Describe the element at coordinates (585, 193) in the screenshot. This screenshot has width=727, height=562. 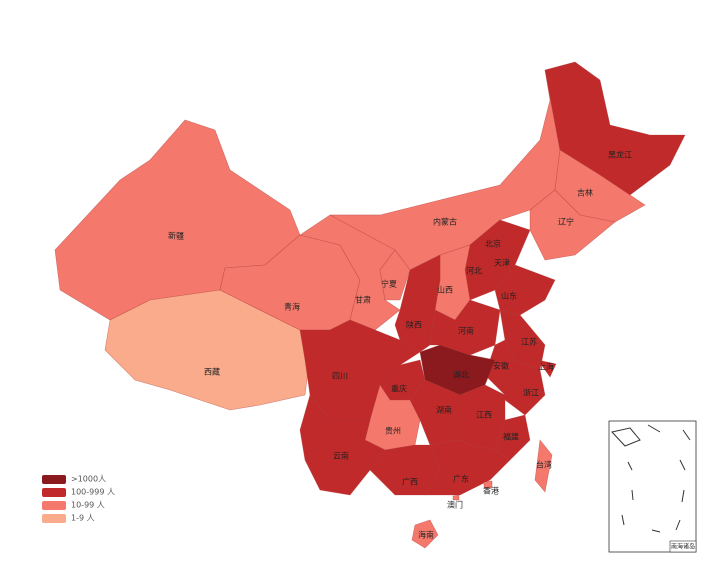
I see `province-label: 吉林` at that location.